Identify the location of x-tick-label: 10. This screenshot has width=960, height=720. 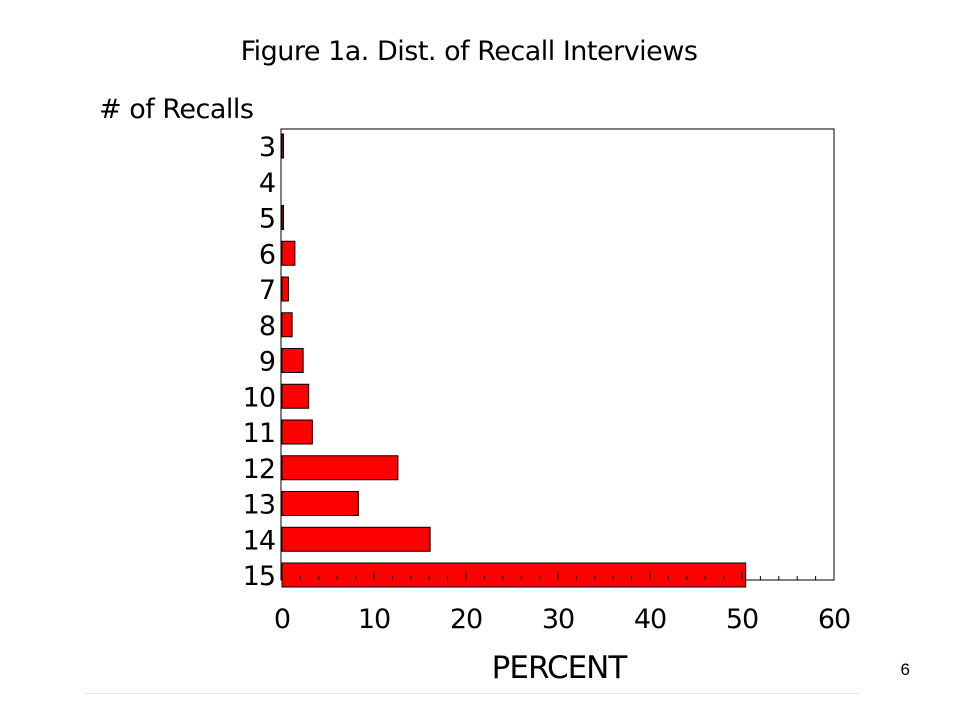
(374, 619).